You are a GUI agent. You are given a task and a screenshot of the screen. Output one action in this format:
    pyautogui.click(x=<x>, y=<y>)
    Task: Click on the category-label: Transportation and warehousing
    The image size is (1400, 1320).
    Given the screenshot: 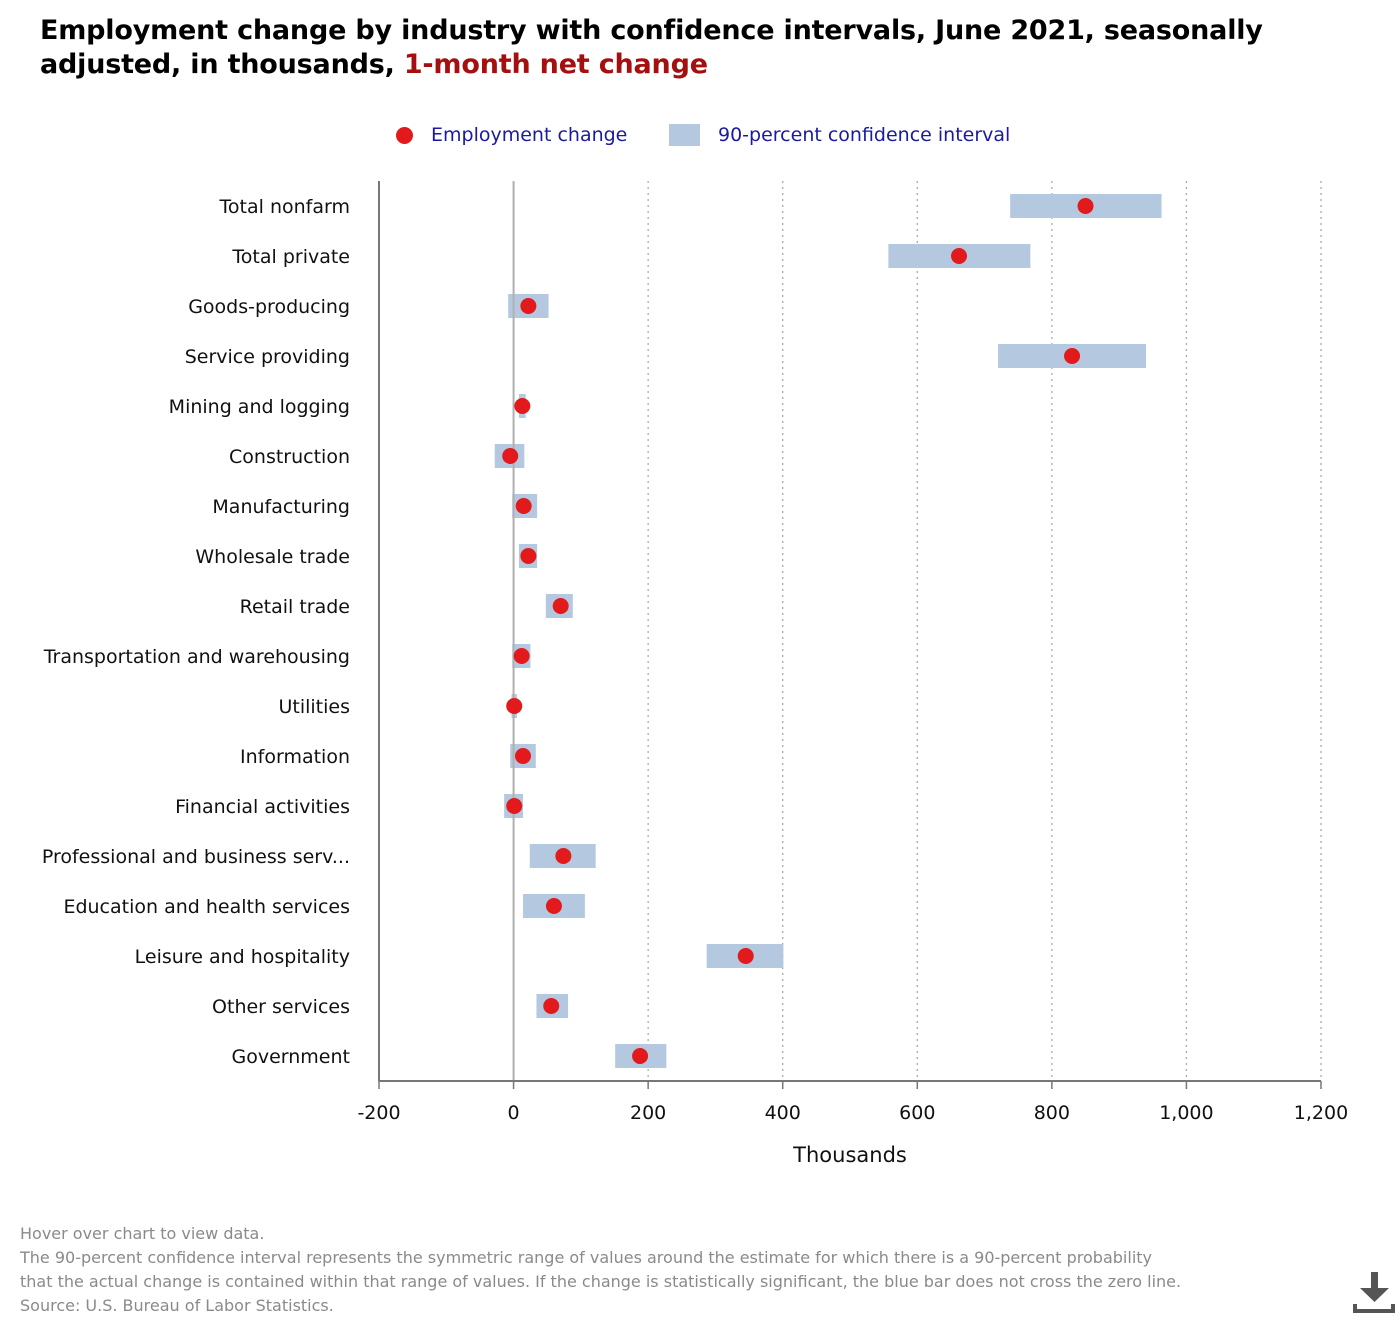 What is the action you would take?
    pyautogui.click(x=196, y=657)
    